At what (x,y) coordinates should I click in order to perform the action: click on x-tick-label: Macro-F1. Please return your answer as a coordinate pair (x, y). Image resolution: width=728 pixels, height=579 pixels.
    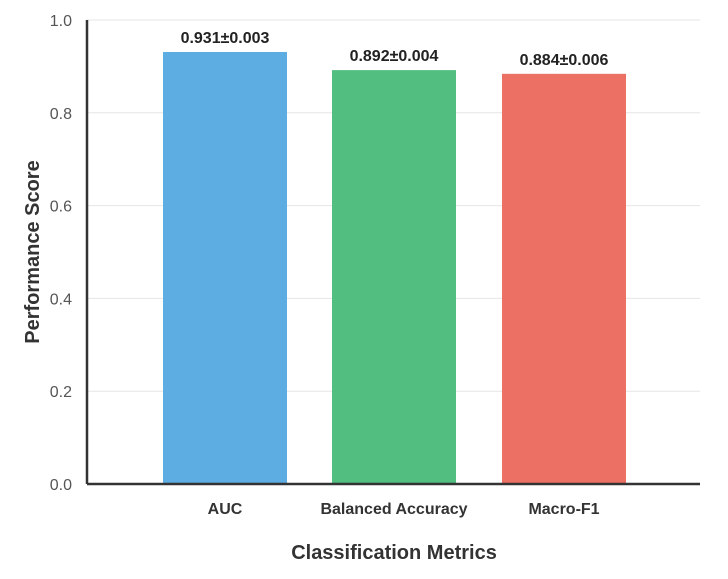
    Looking at the image, I should click on (563, 509).